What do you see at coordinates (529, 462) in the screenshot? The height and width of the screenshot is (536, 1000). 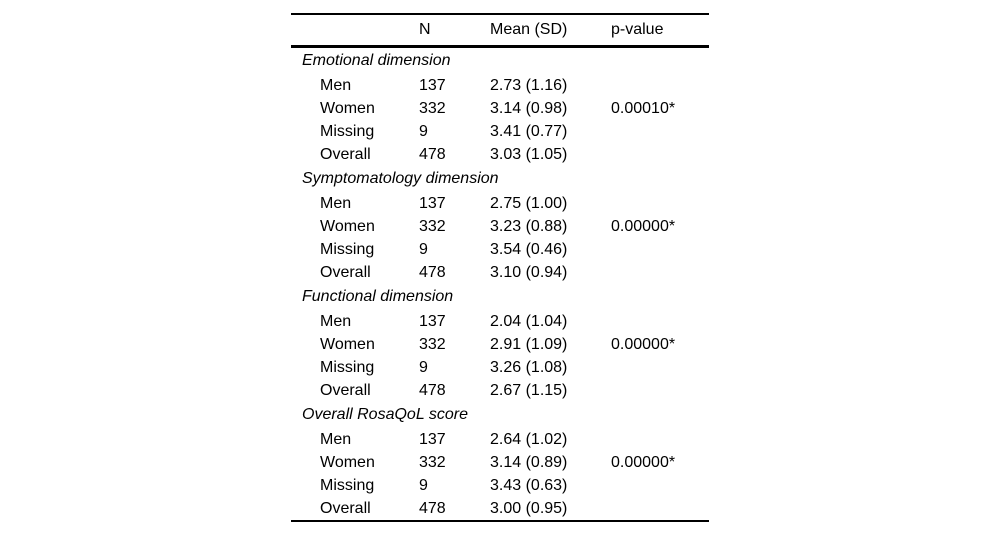 I see `mean-sd-cell: 3.14 (0.89)` at bounding box center [529, 462].